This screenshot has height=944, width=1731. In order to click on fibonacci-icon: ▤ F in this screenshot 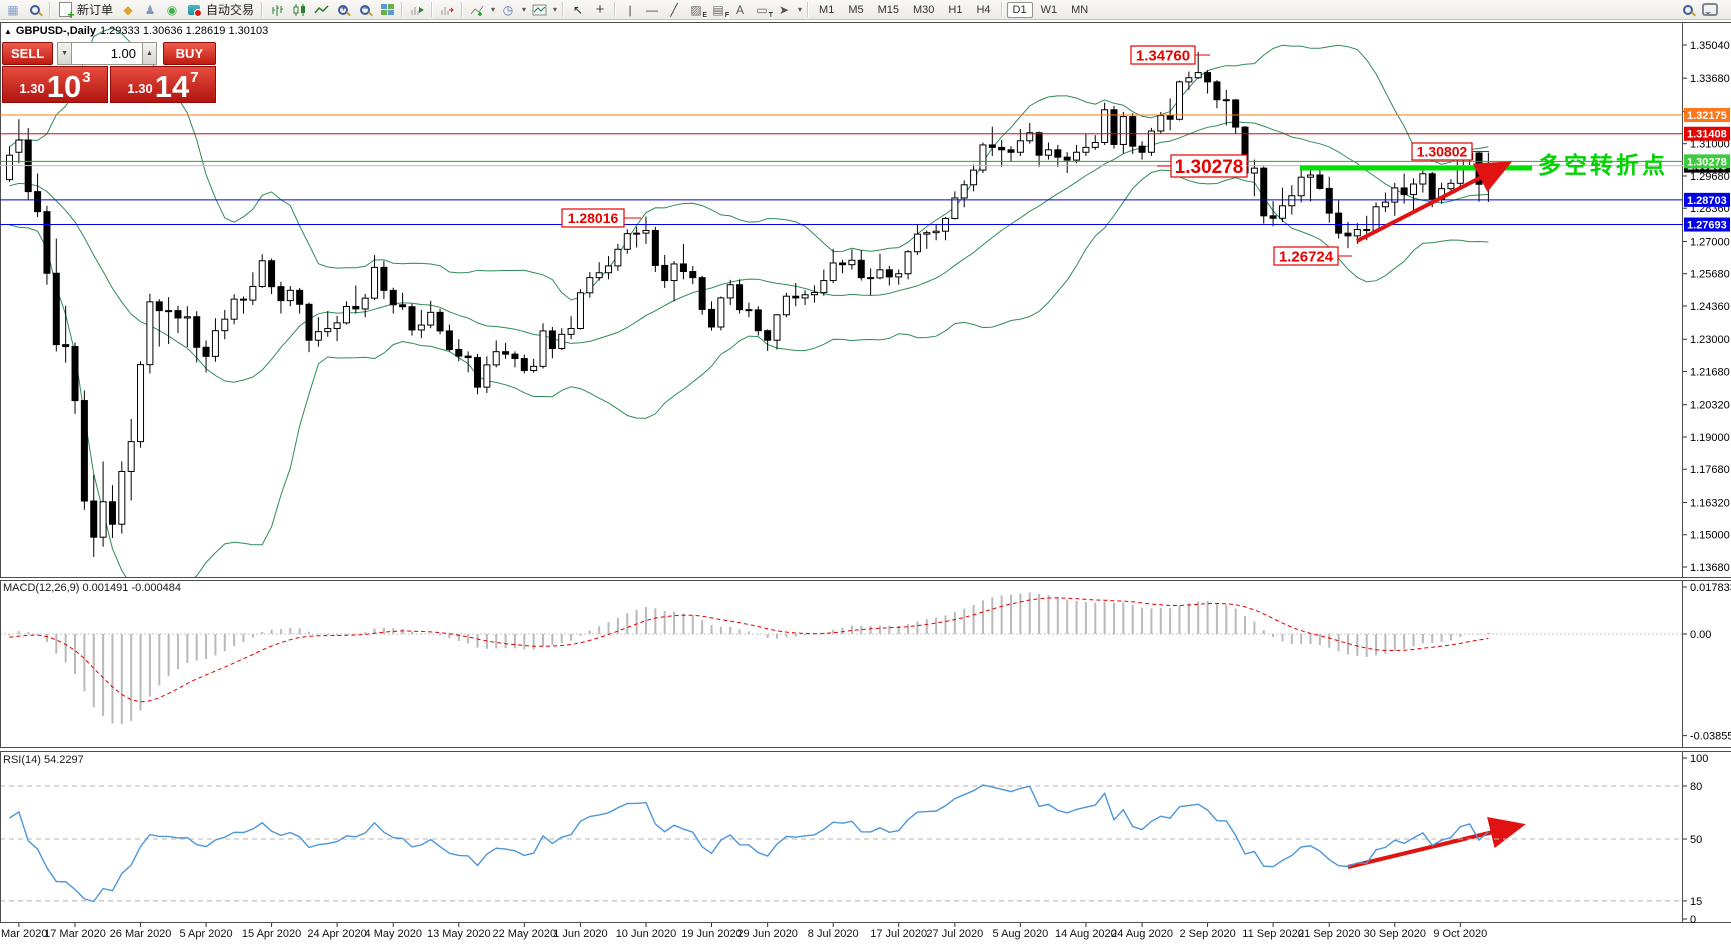, I will do `click(721, 10)`.